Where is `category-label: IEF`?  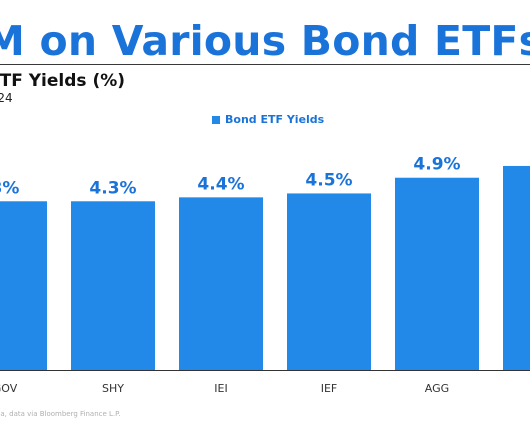
category-label: IEF is located at coordinates (329, 388).